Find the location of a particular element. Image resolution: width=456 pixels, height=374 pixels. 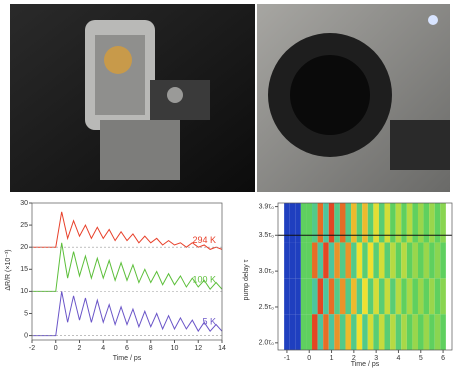

y-tick-label: 5 is located at coordinates (26, 313).